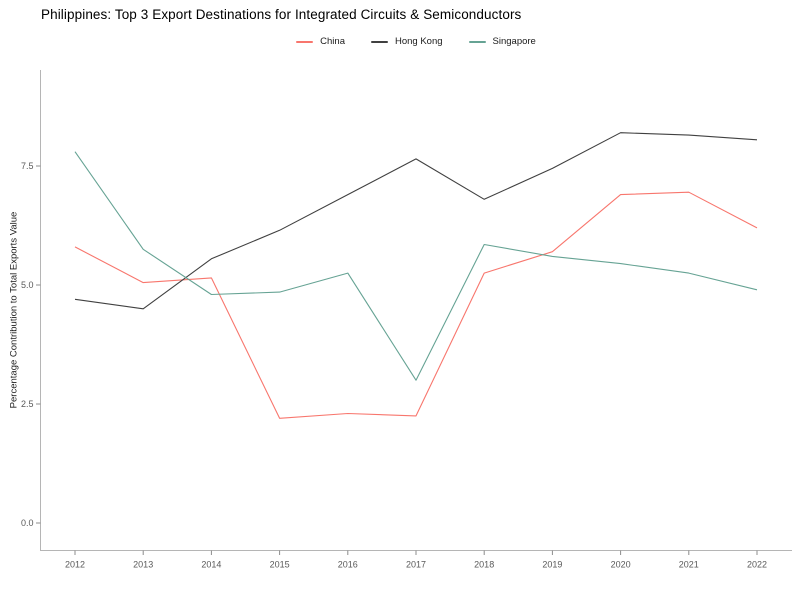  I want to click on legend: China Hong Kong Singapore, so click(416, 41).